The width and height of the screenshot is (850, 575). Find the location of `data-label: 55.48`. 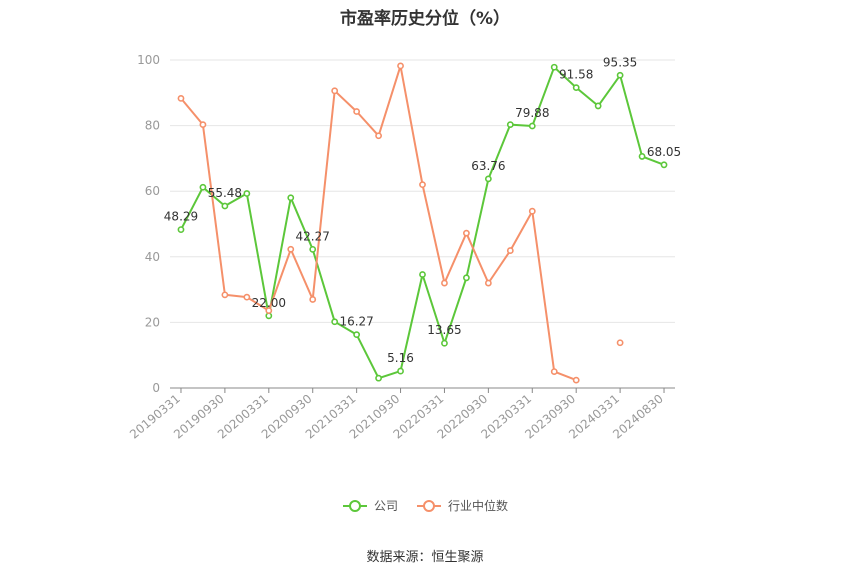

data-label: 55.48 is located at coordinates (225, 193).